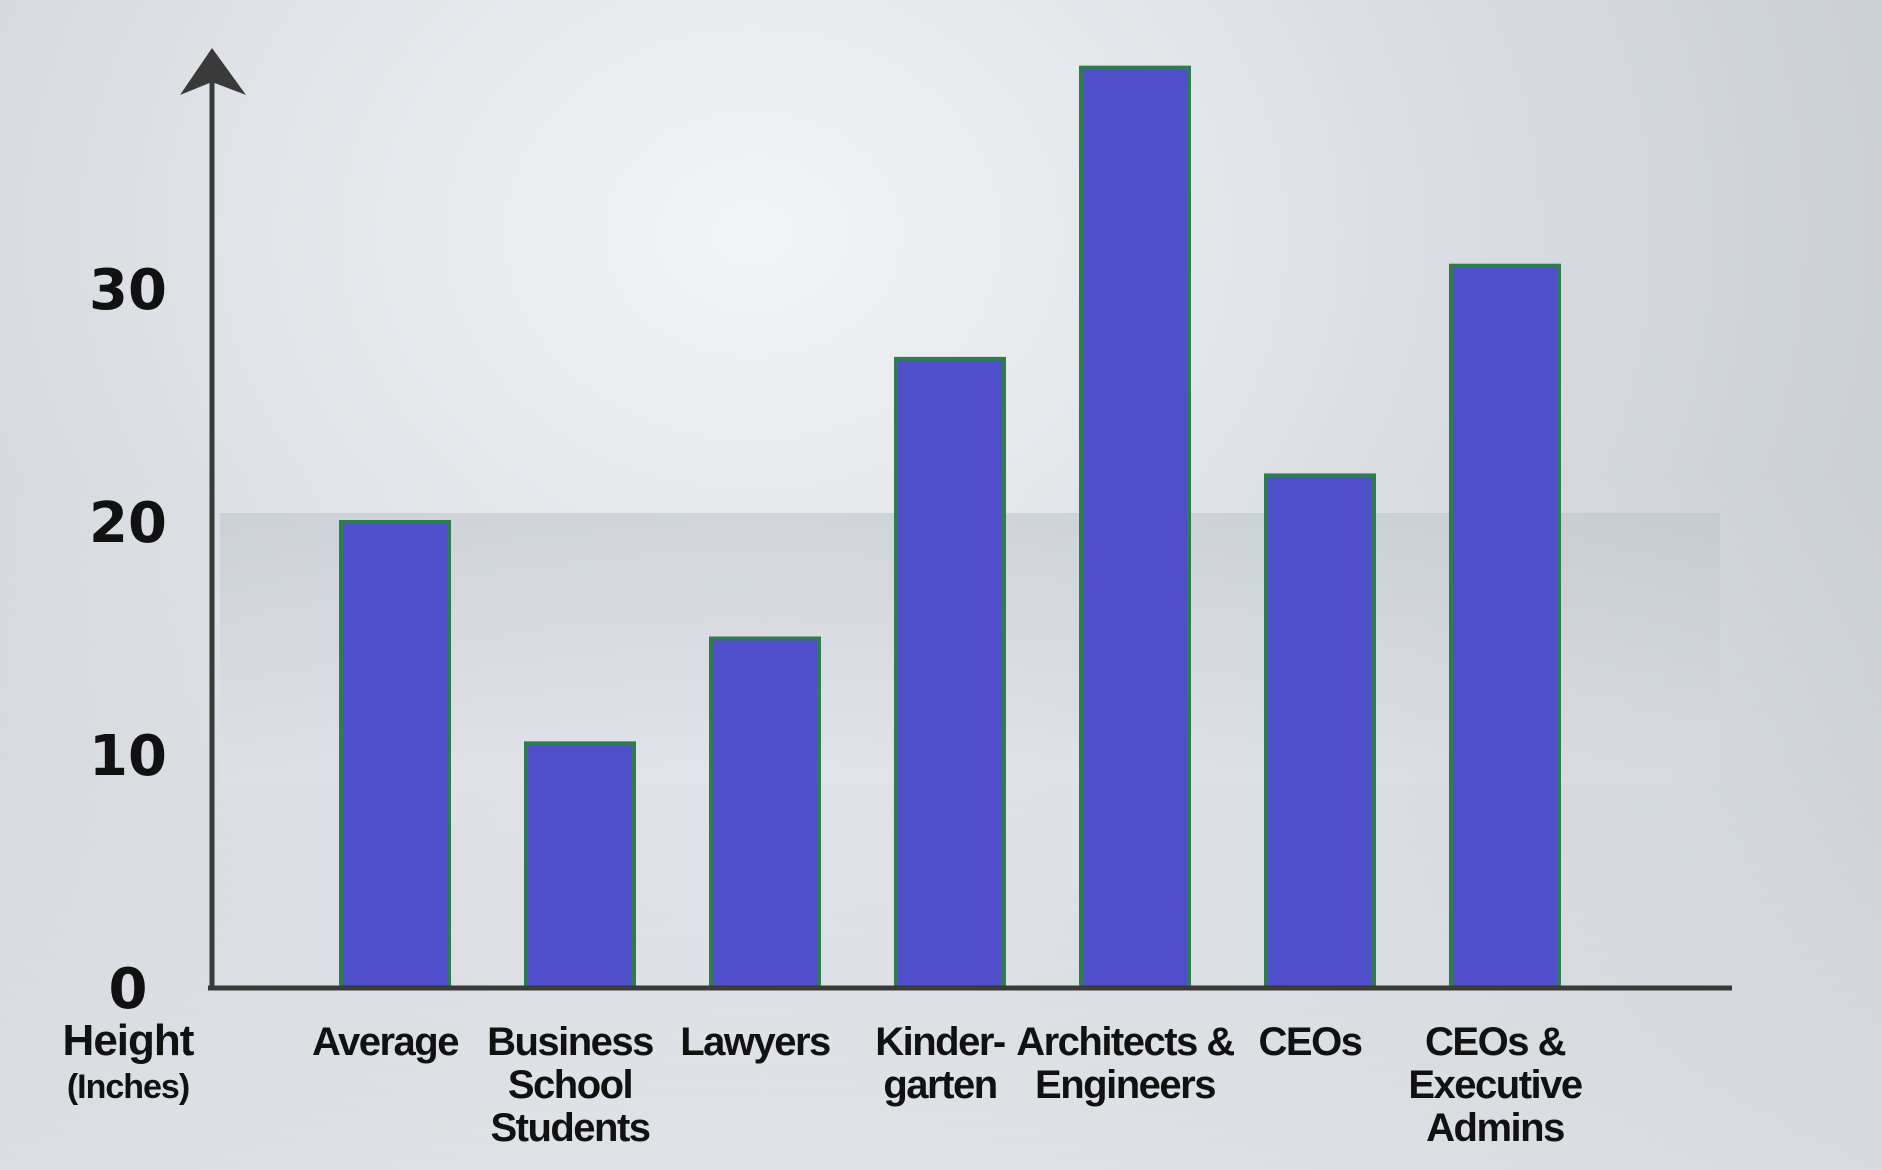 The image size is (1882, 1170). I want to click on category-label-line: Admins, so click(1495, 1128).